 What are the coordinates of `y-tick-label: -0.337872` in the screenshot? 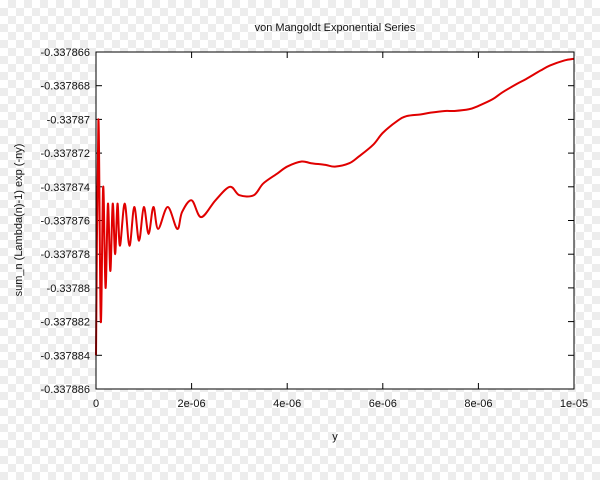 It's located at (65, 154).